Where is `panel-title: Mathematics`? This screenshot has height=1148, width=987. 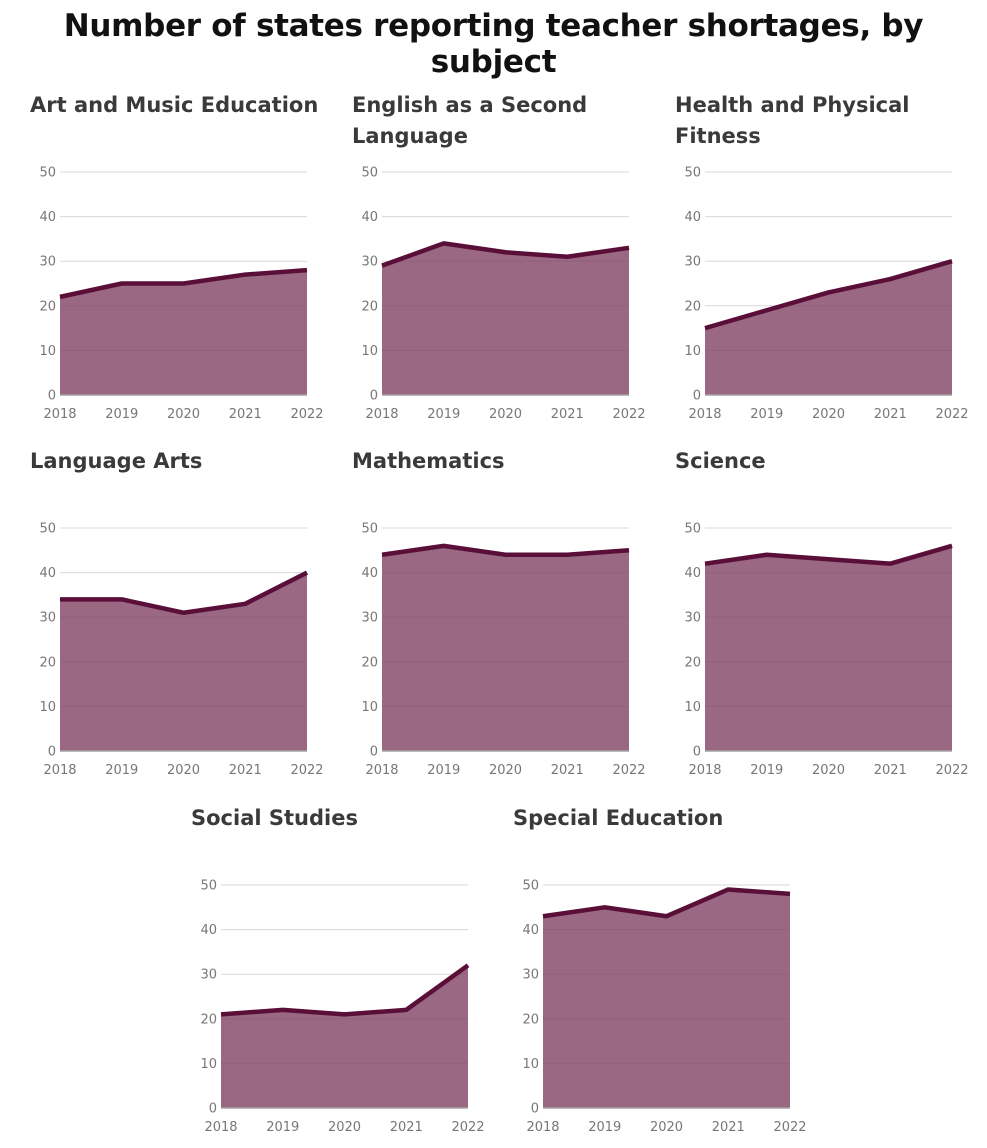
panel-title: Mathematics is located at coordinates (428, 461).